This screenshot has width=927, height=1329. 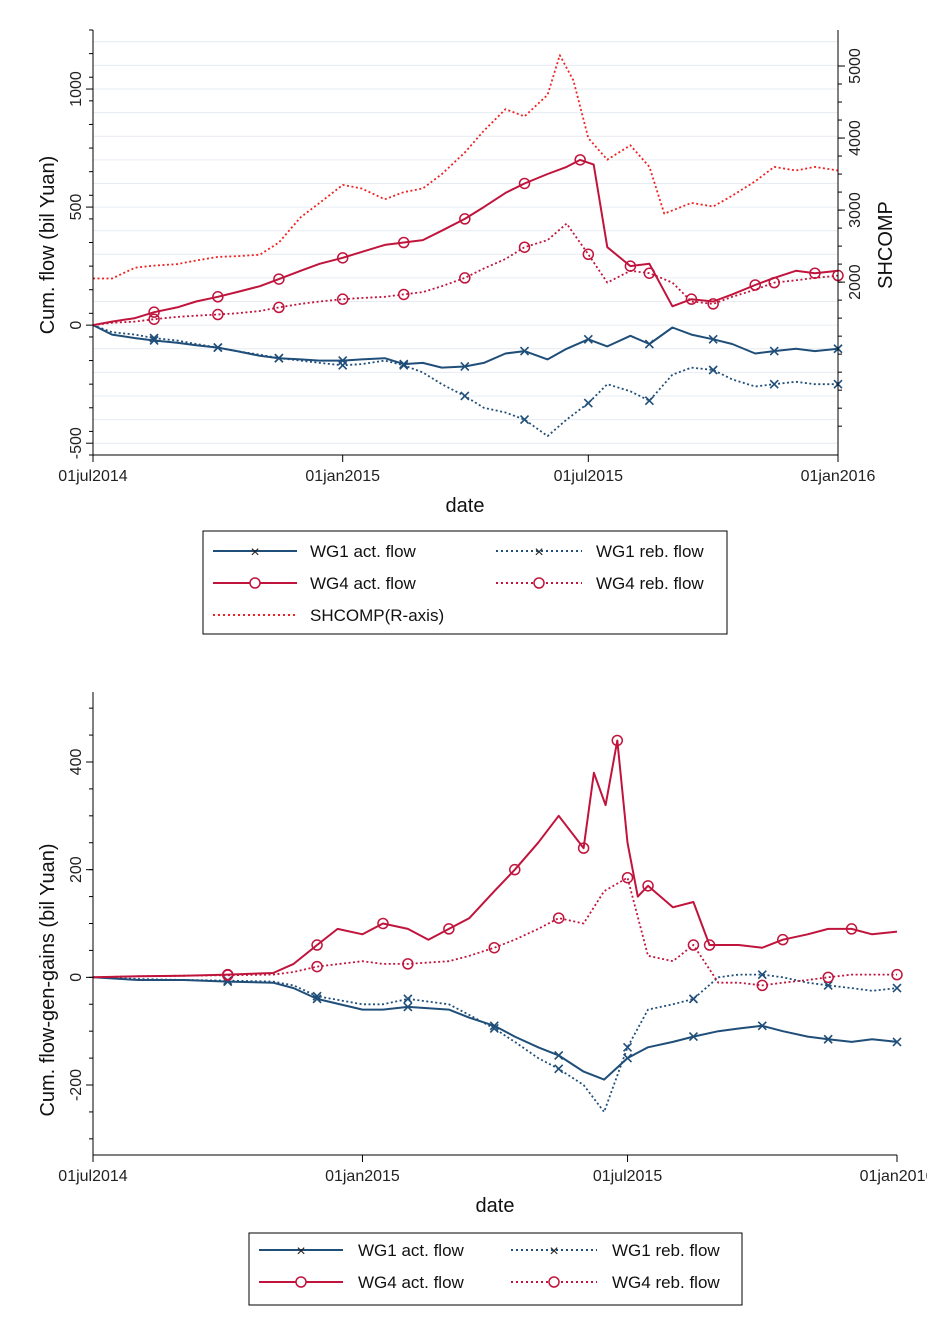 What do you see at coordinates (538, 552) in the screenshot?
I see `legend-marker-wg1-reb: ×` at bounding box center [538, 552].